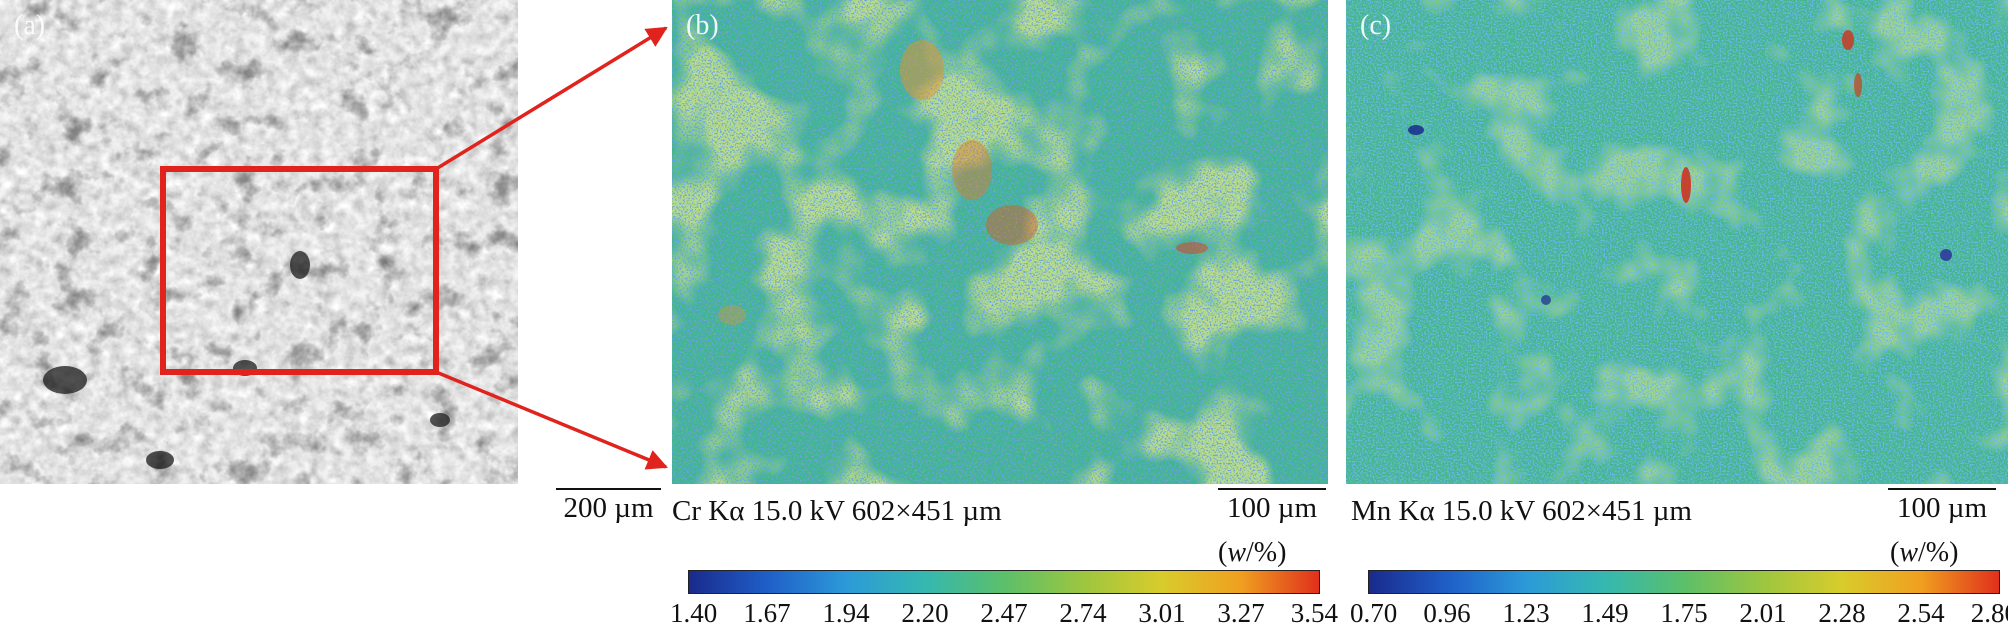 The width and height of the screenshot is (2008, 632). I want to click on panel-b-scale-text: 100 µm, so click(1272, 508).